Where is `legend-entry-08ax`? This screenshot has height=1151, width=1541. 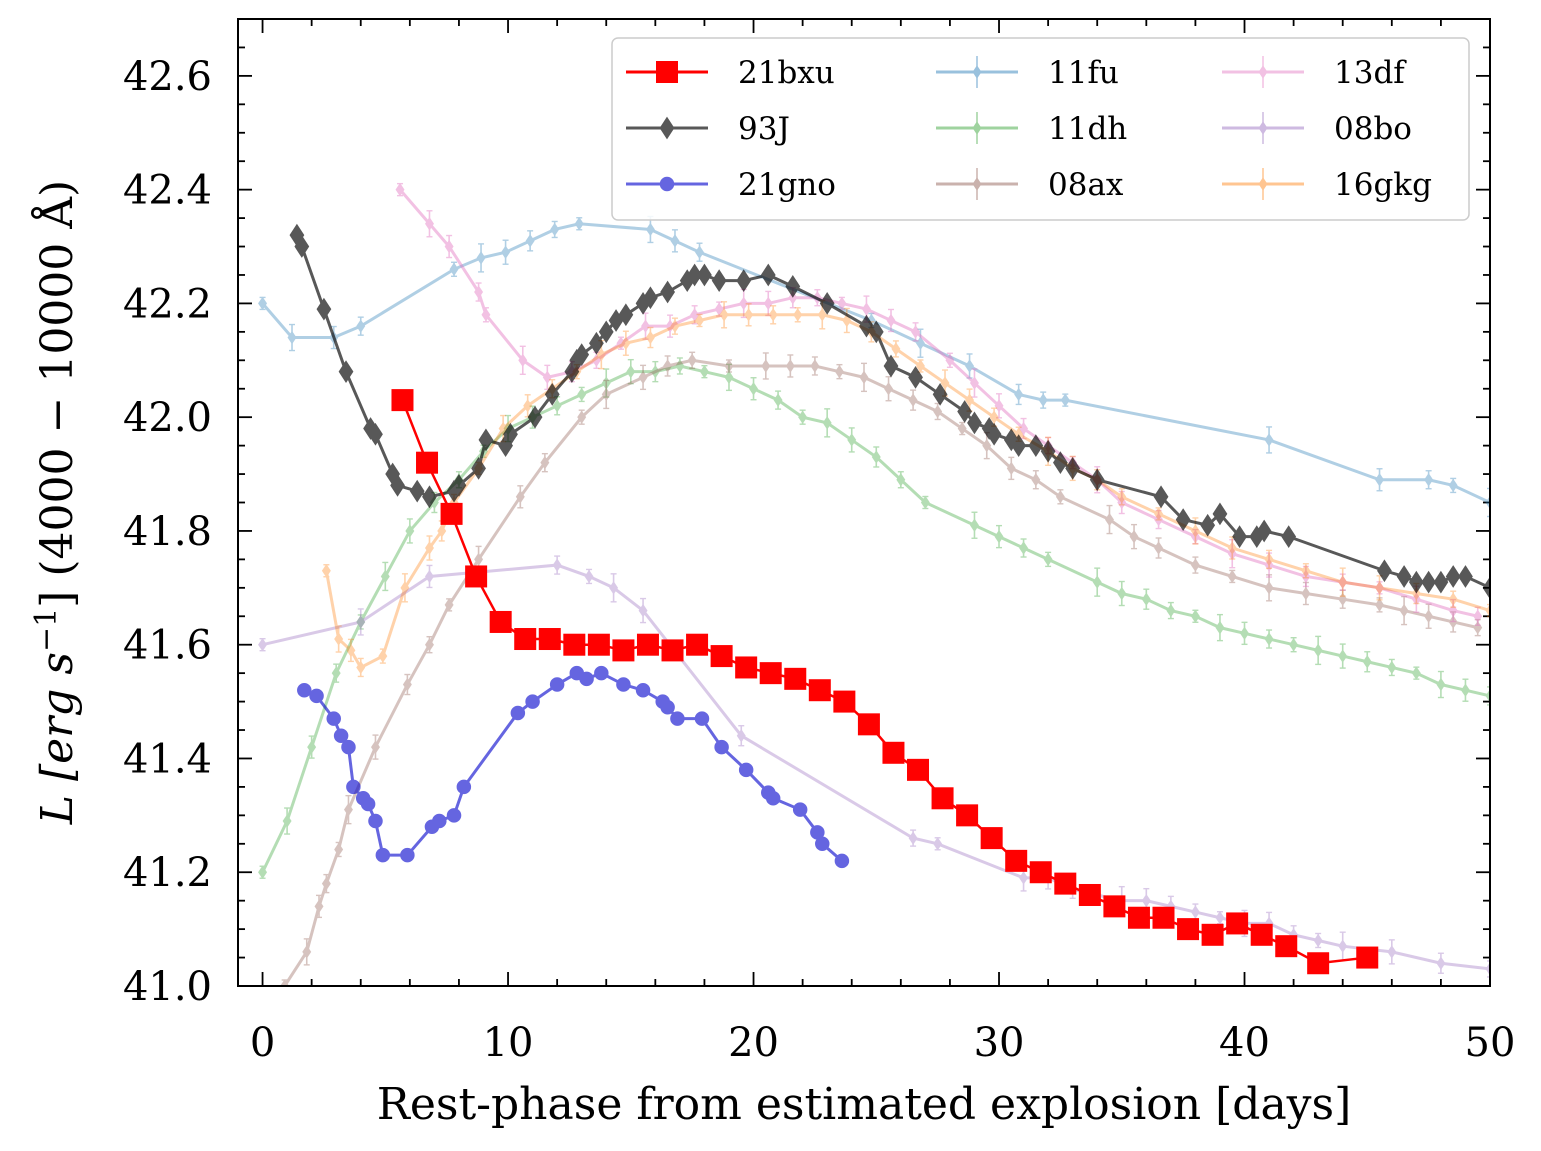 legend-entry-08ax is located at coordinates (977, 184).